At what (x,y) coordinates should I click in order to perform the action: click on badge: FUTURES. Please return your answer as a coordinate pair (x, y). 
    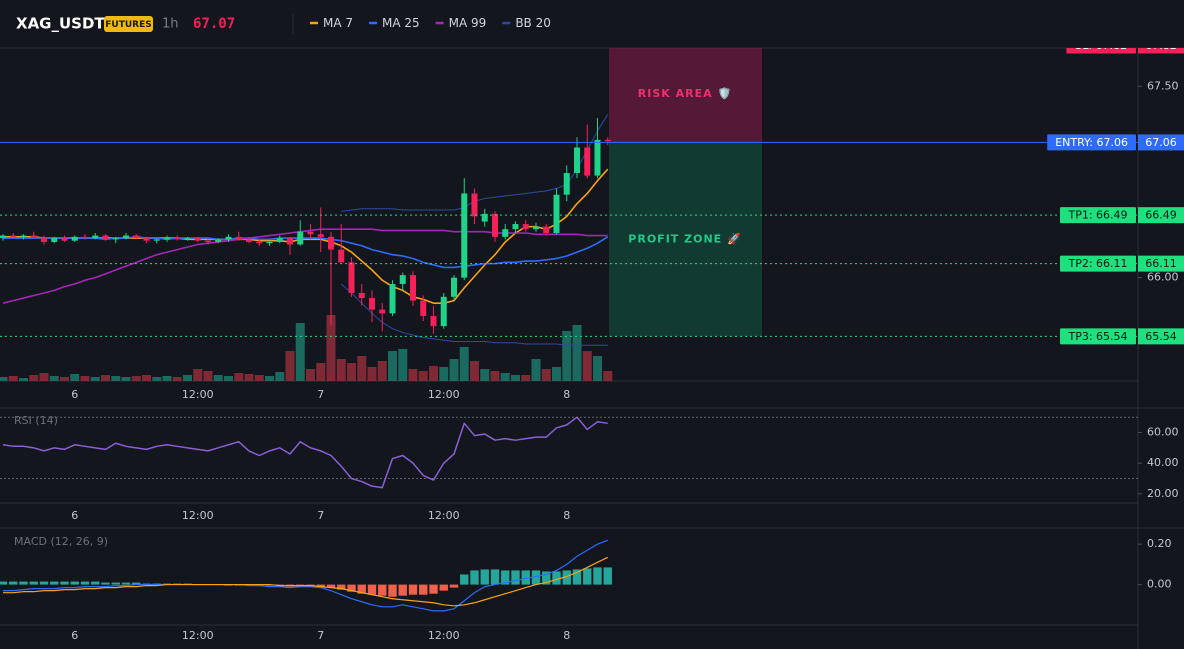
    Looking at the image, I should click on (128, 25).